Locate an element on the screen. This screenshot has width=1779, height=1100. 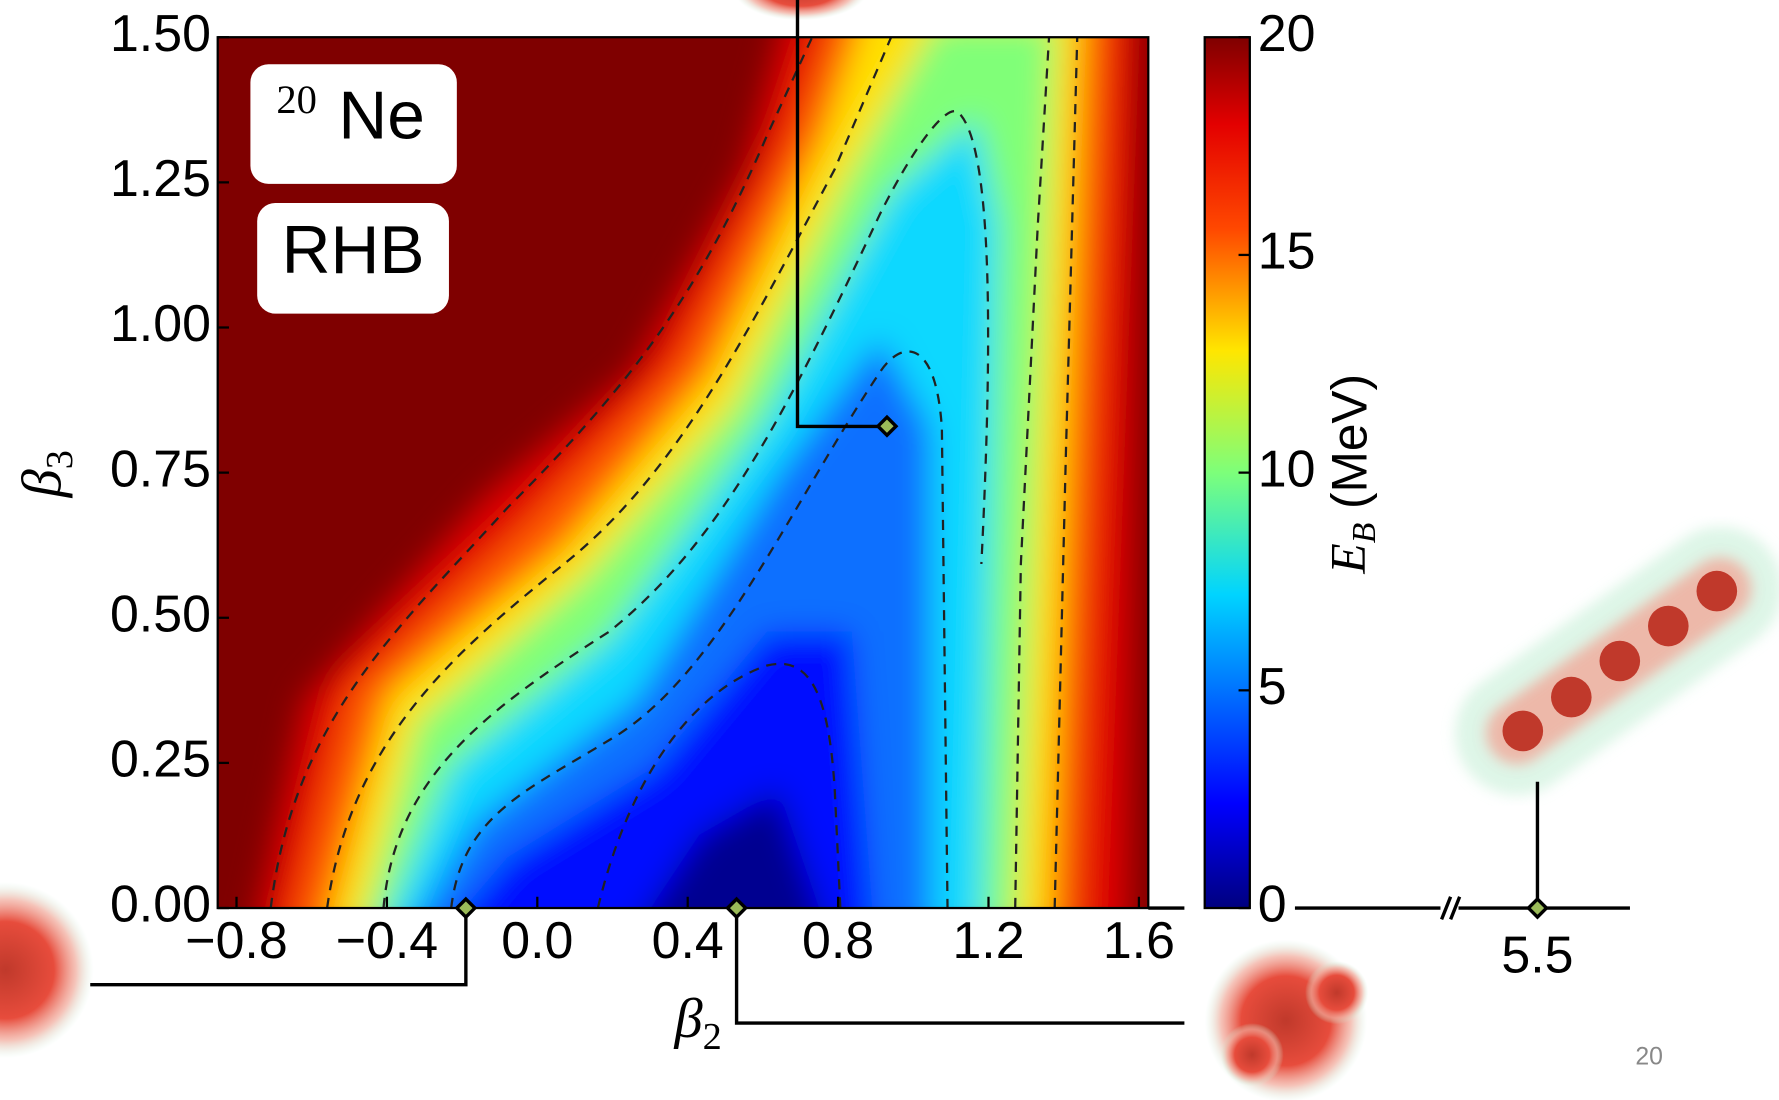
nucleus-symbol: Ne is located at coordinates (381, 116).